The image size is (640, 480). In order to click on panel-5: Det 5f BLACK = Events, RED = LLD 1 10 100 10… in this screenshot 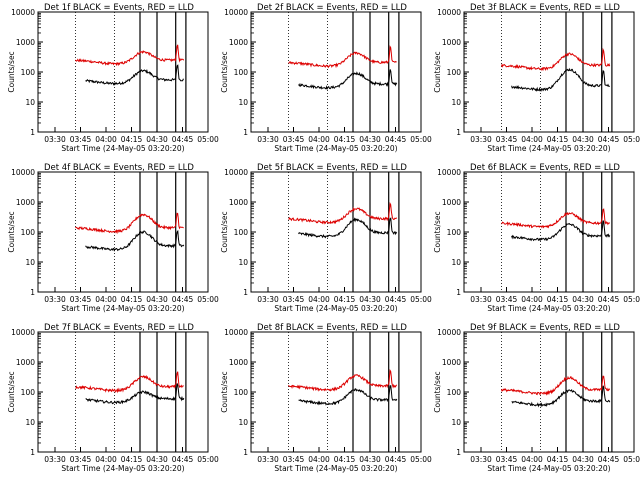, I will do `click(326, 238)`.